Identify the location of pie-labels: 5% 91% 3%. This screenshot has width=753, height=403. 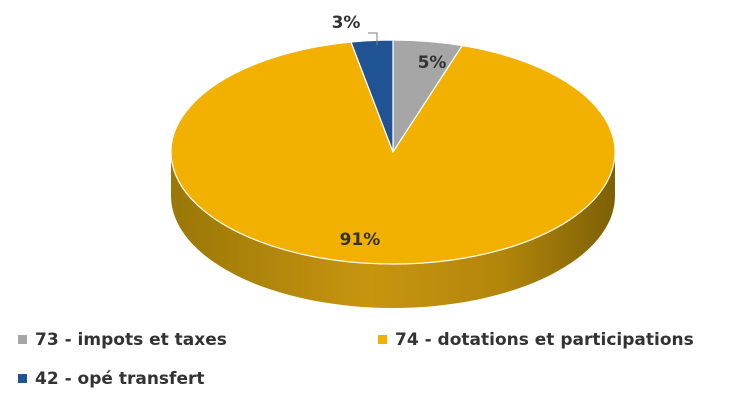
(389, 131).